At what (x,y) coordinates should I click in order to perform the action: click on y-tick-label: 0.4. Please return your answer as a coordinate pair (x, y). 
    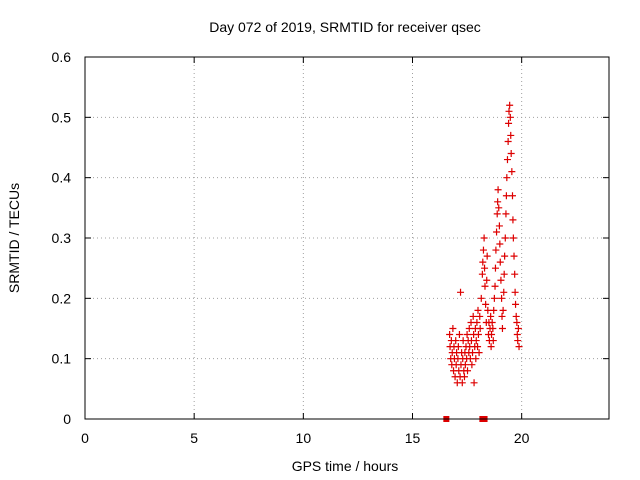
    Looking at the image, I should click on (62, 178).